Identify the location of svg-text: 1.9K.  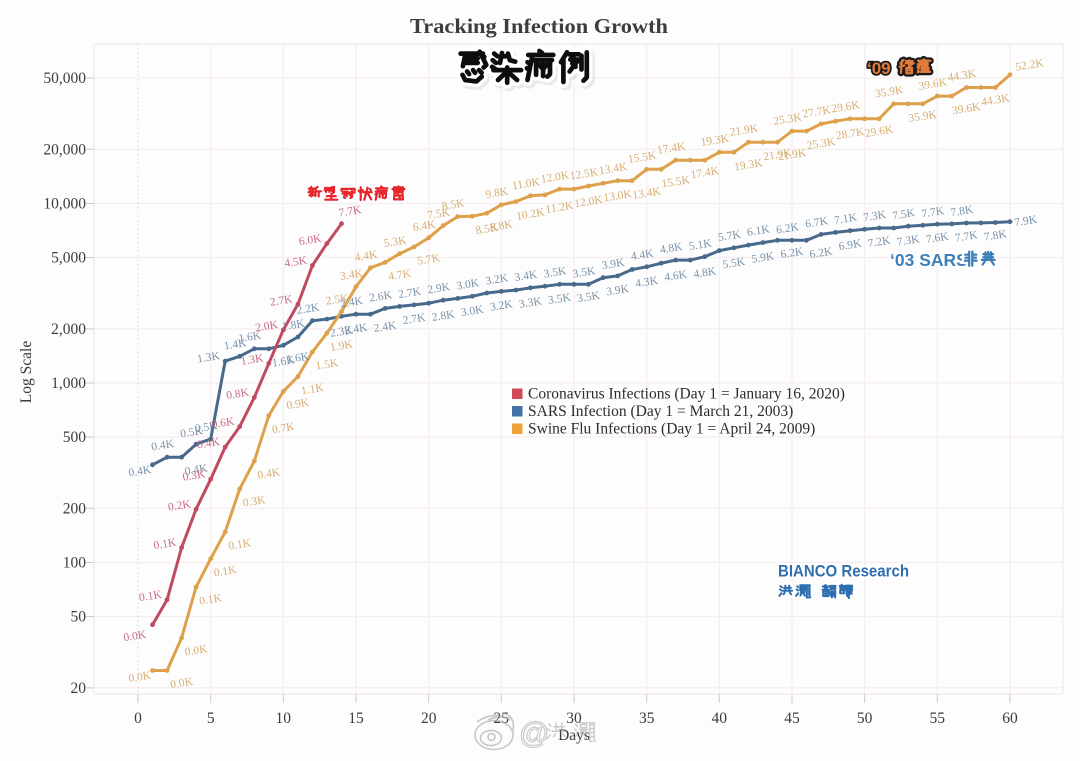
(341, 346).